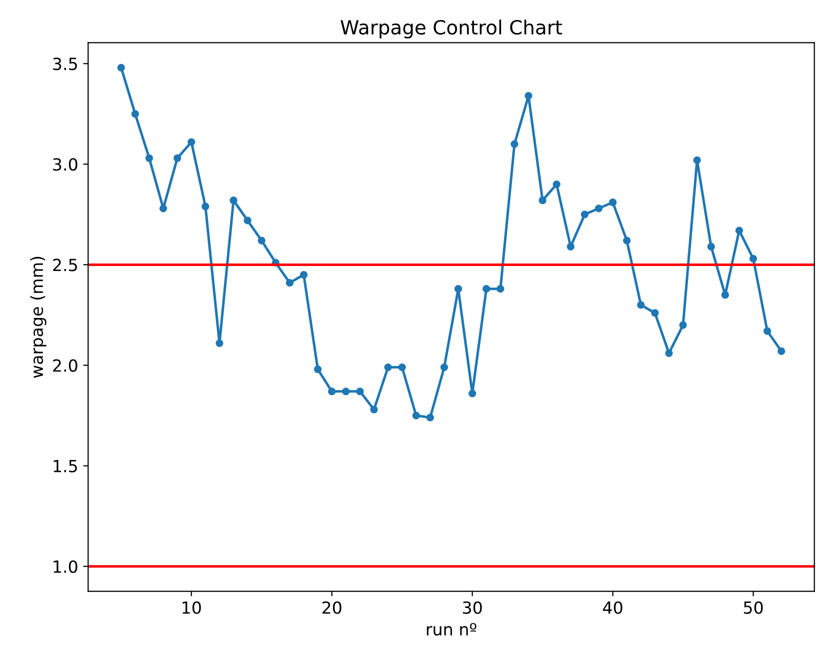 The height and width of the screenshot is (657, 816). I want to click on chart-title: Warpage Control Chart, so click(451, 29).